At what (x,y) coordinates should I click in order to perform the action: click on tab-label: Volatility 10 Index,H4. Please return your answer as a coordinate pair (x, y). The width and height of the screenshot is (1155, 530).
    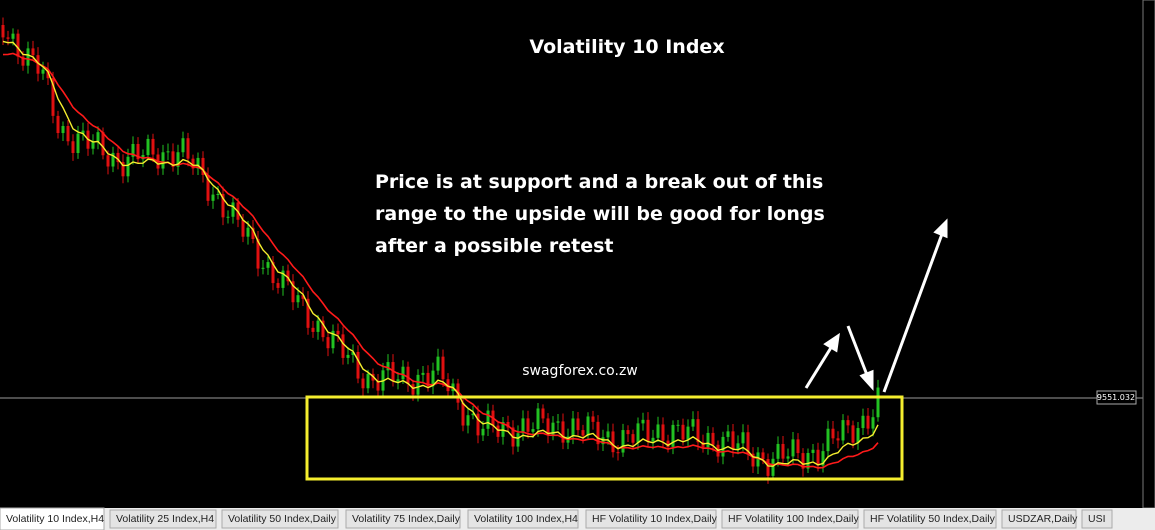
    Looking at the image, I should click on (55, 519).